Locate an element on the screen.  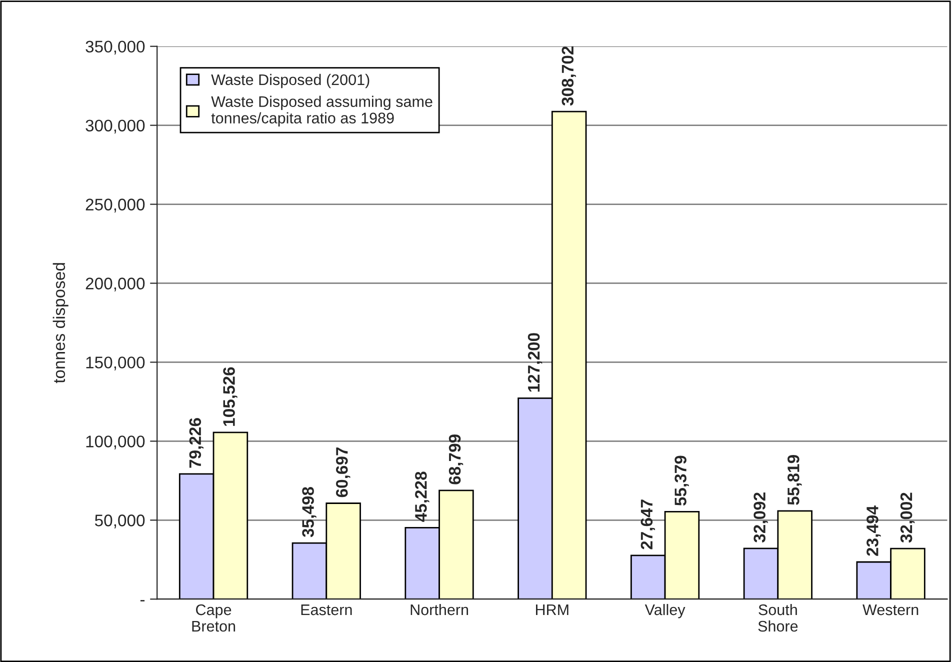
y-axis-title: tonnes disposed is located at coordinates (60, 323).